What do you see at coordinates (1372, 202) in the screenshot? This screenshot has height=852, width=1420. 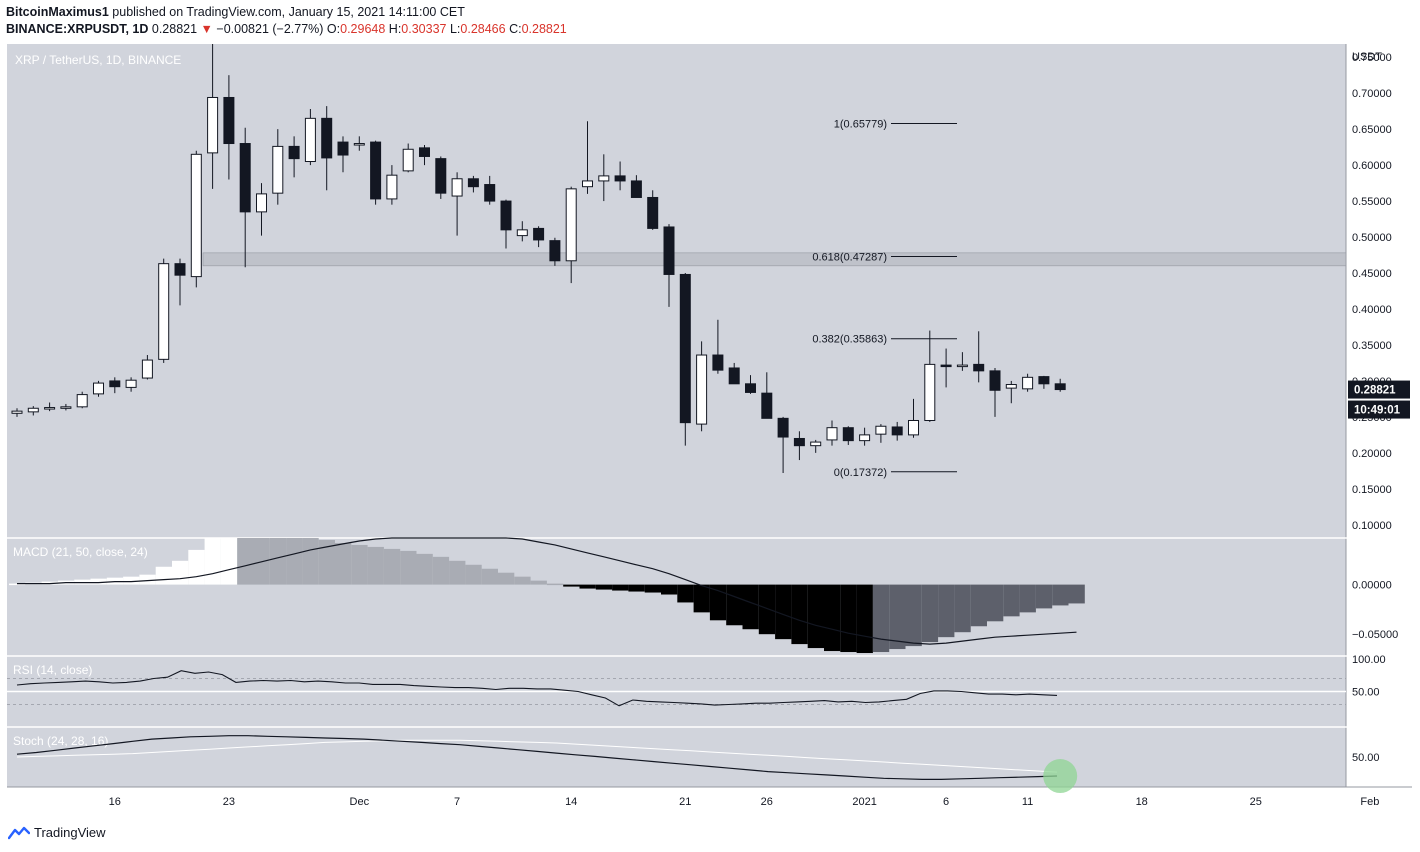 I see `price-tick-label: 0.55000` at bounding box center [1372, 202].